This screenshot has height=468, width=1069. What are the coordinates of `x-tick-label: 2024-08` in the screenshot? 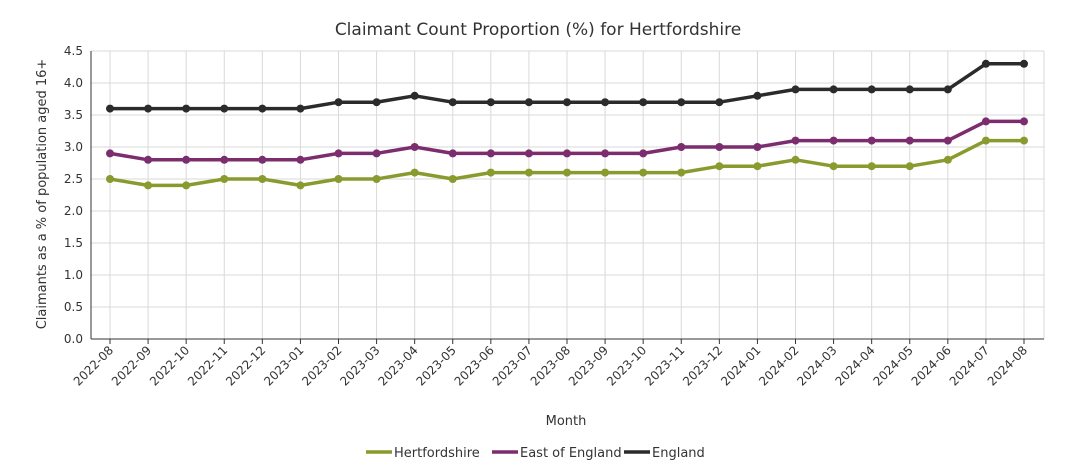 It's located at (1007, 365).